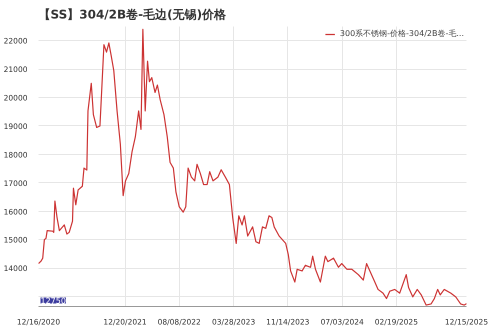 The height and width of the screenshot is (329, 500). I want to click on chart-title: 【SS】304/2B卷-毛边(无锡)价格, so click(133, 15).